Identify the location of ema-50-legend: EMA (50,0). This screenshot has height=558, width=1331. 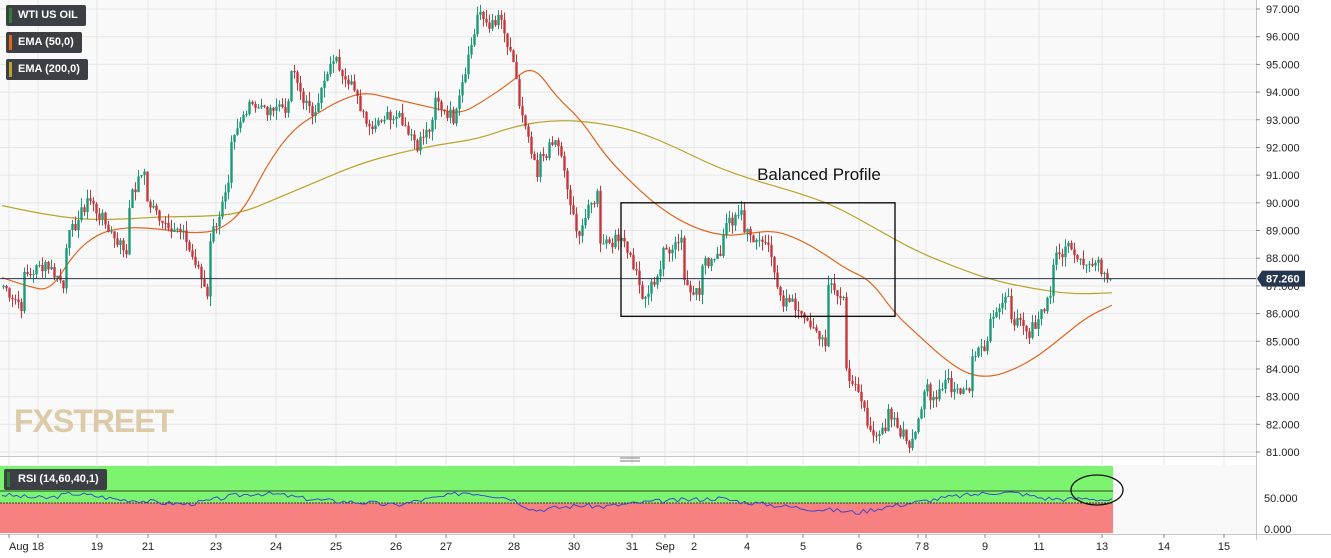
(44, 42).